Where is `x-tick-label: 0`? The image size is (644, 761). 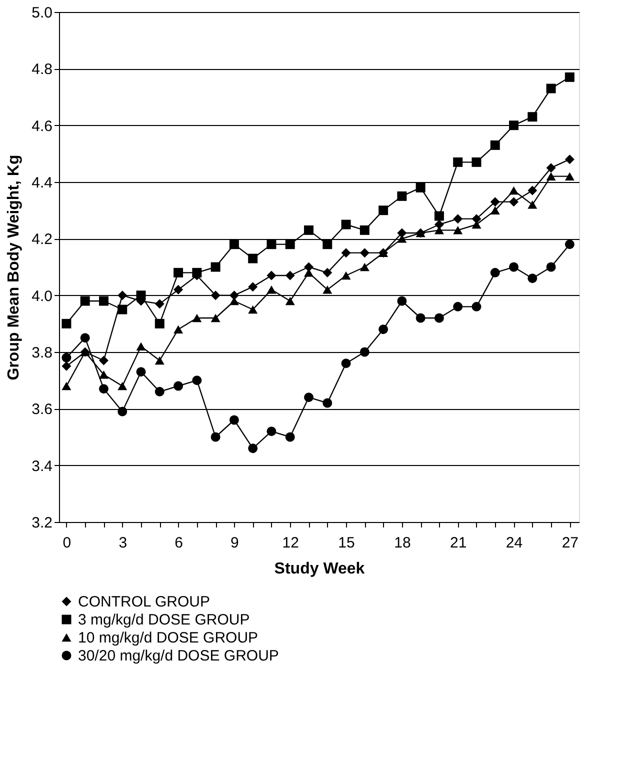
x-tick-label: 0 is located at coordinates (67, 543).